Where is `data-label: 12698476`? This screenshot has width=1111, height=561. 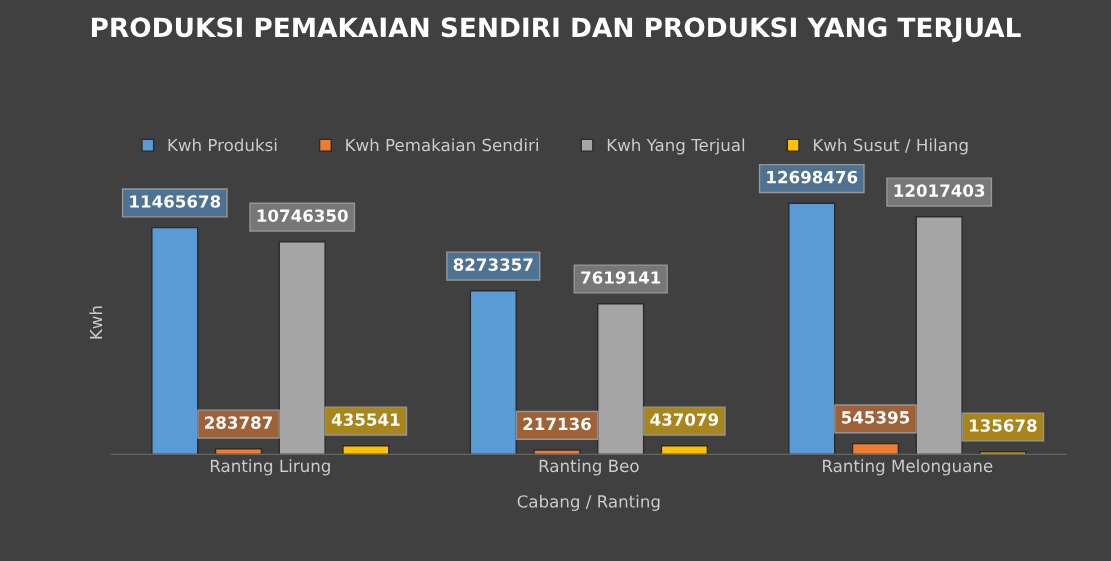
data-label: 12698476 is located at coordinates (812, 177).